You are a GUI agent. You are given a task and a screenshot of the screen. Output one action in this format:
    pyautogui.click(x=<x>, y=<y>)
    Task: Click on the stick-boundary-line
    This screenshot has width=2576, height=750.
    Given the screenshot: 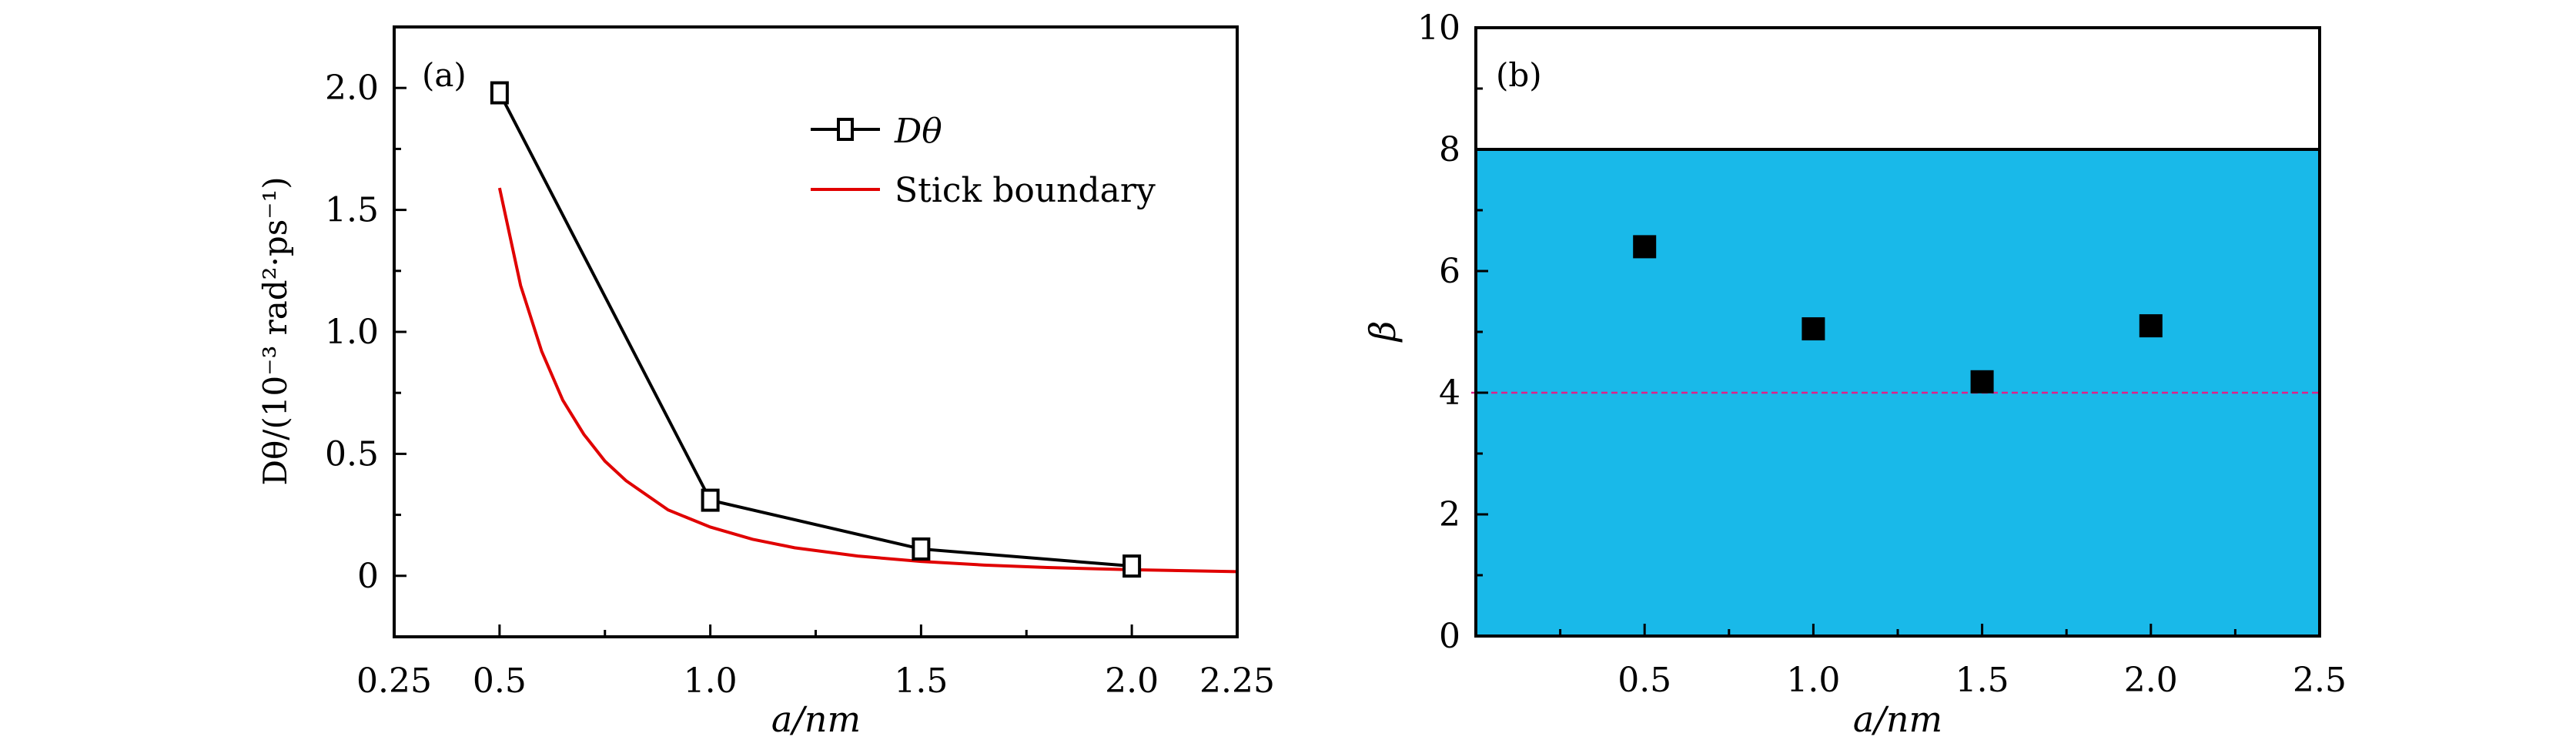 What is the action you would take?
    pyautogui.click(x=868, y=380)
    